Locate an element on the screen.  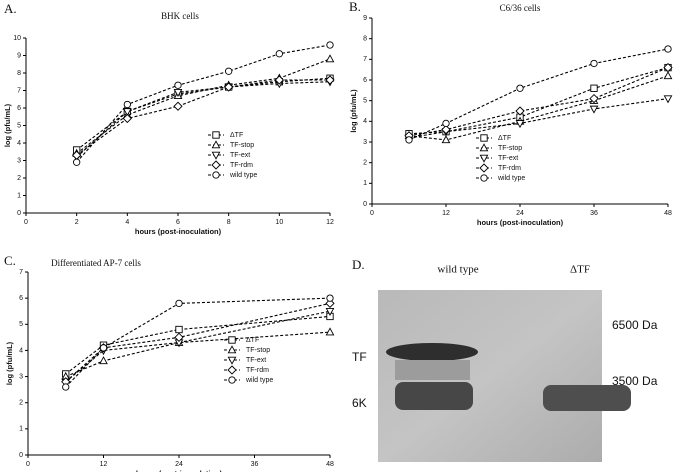
y-tick-label: 9 is located at coordinates (365, 18).